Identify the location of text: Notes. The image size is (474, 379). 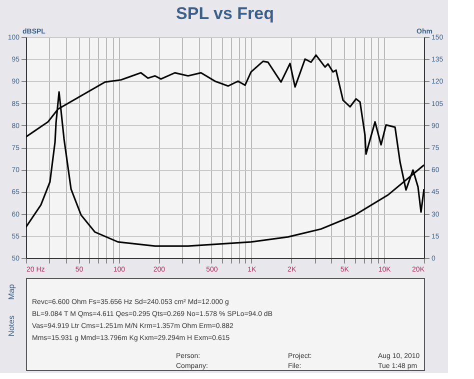
(11, 326).